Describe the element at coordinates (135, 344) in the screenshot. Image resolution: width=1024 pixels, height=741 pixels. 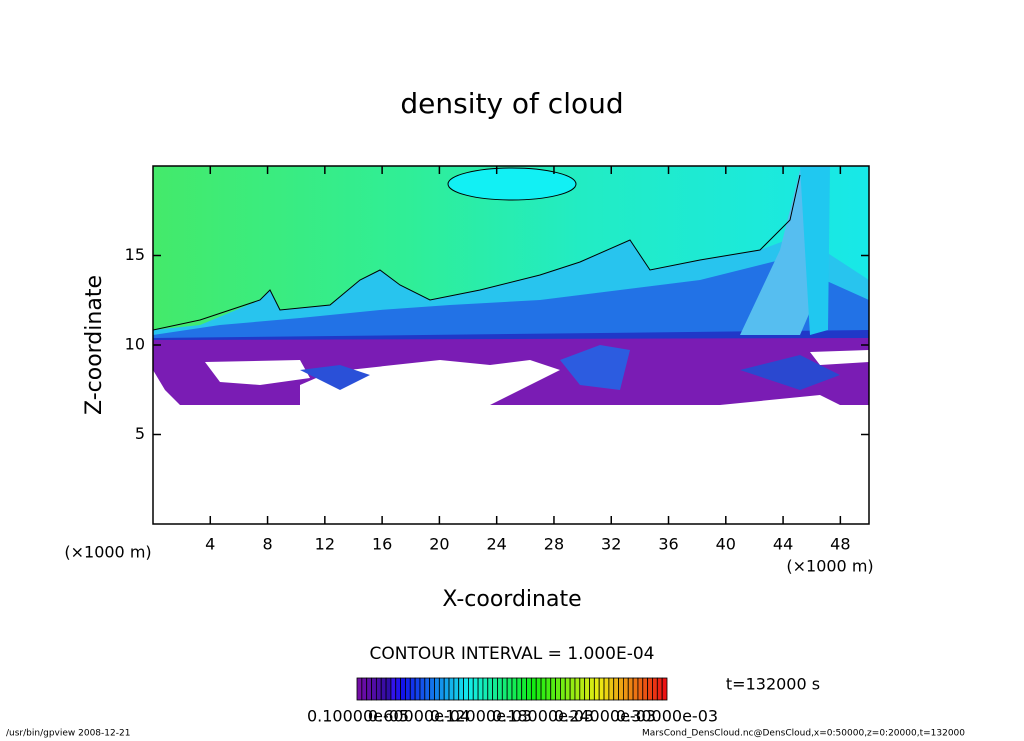
I see `y-tick-label: 10` at that location.